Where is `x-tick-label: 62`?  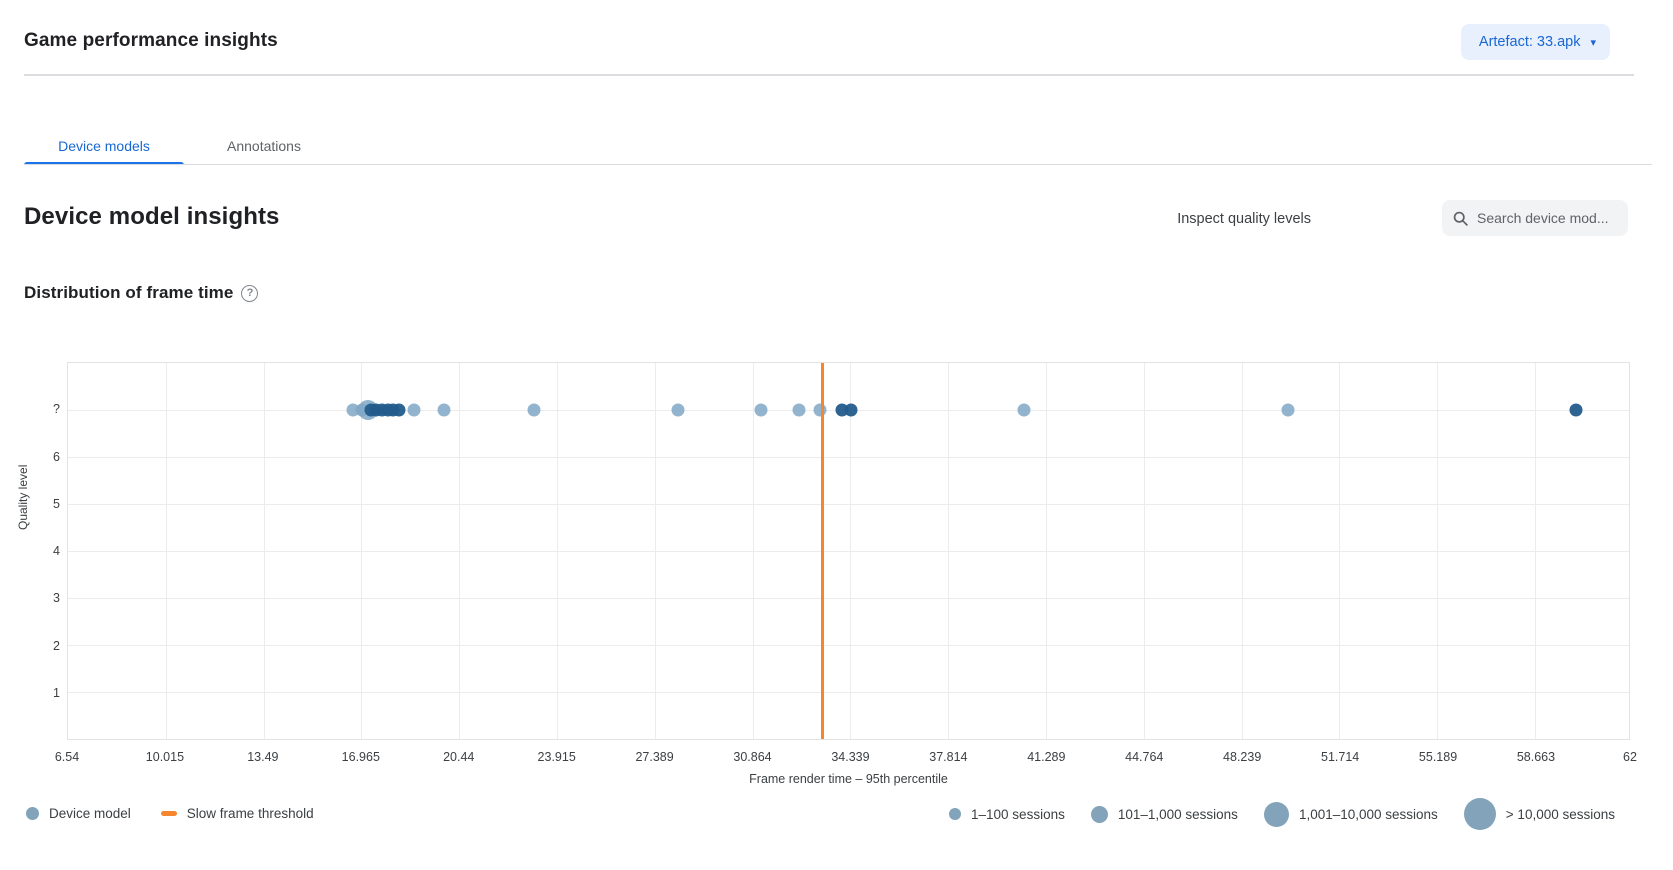
x-tick-label: 62 is located at coordinates (1630, 757).